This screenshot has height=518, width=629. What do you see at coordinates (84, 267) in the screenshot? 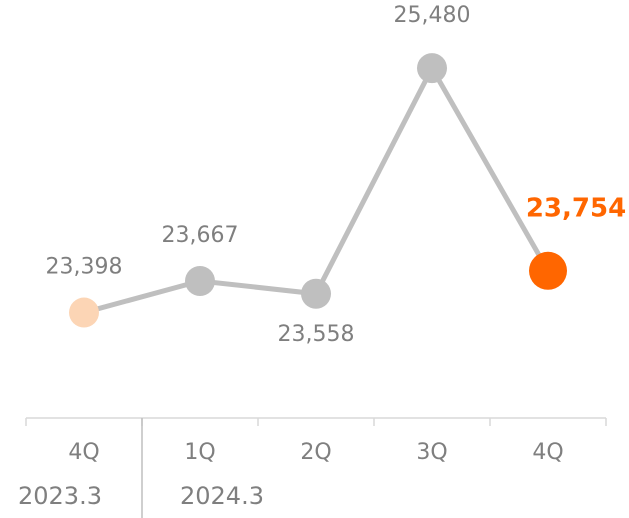
I see `value-label: 23,398` at bounding box center [84, 267].